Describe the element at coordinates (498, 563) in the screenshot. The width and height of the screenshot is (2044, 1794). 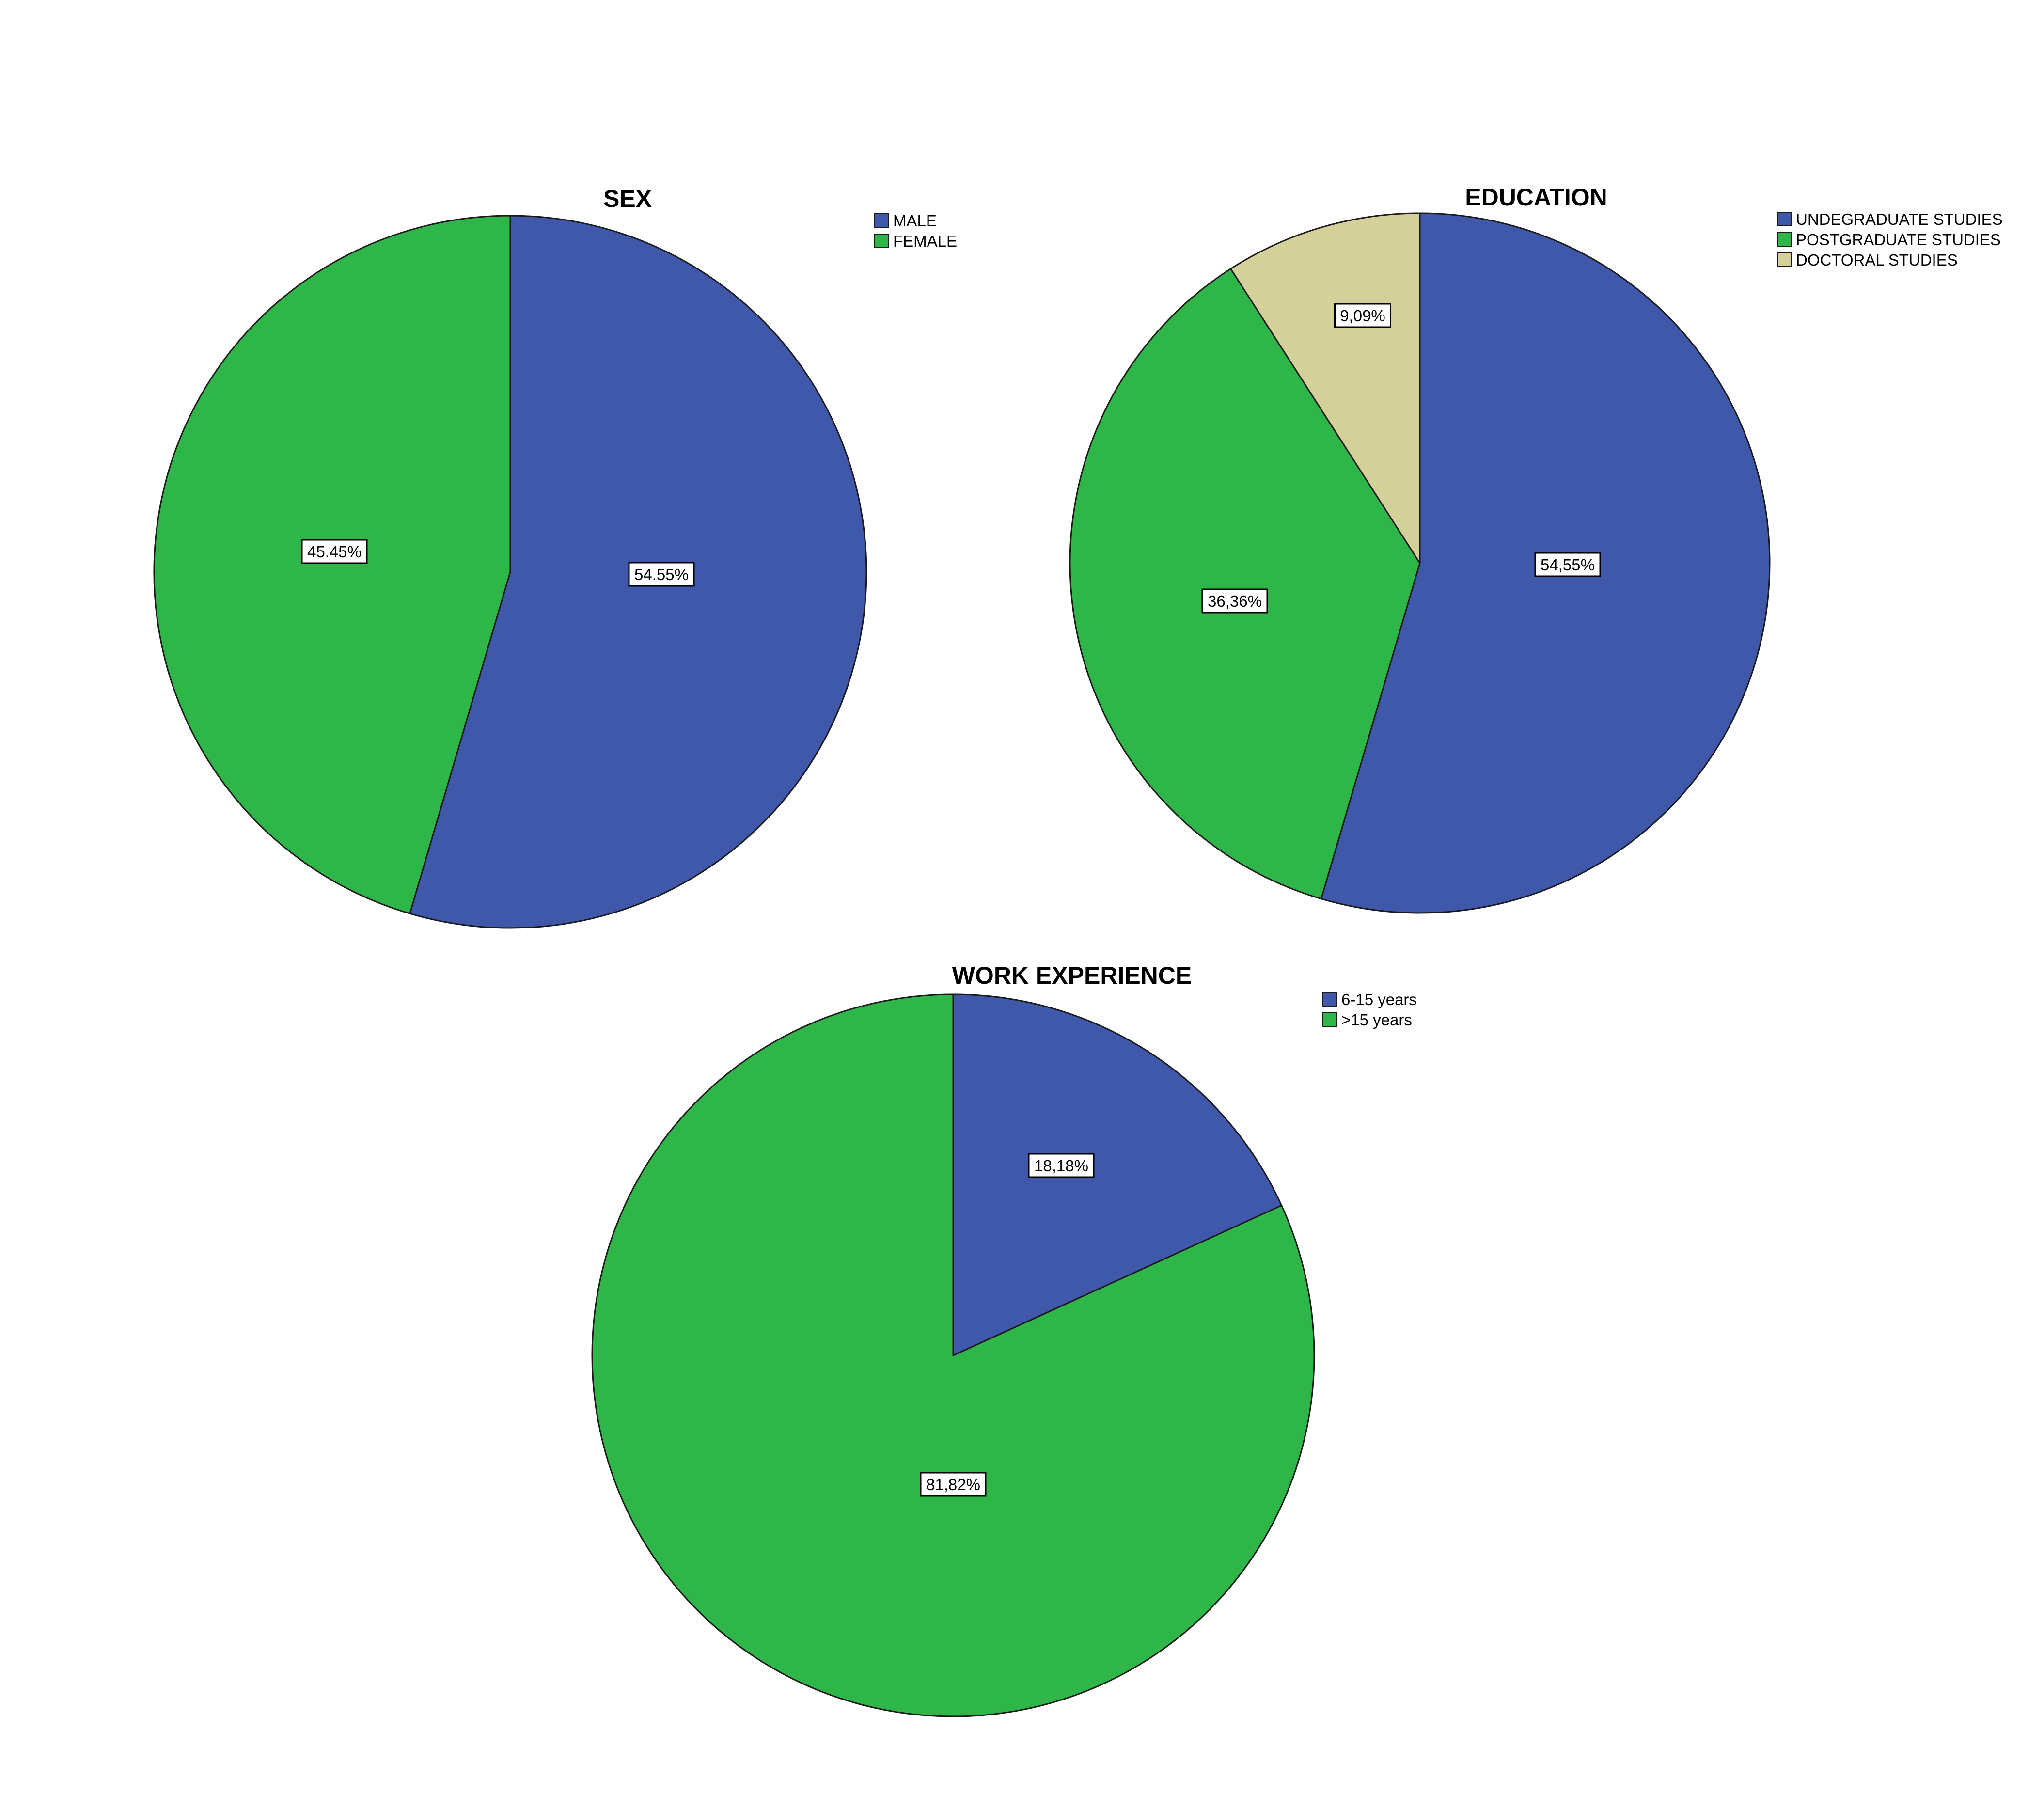
I see `pie-data-labels: 54.55% 45.45%` at that location.